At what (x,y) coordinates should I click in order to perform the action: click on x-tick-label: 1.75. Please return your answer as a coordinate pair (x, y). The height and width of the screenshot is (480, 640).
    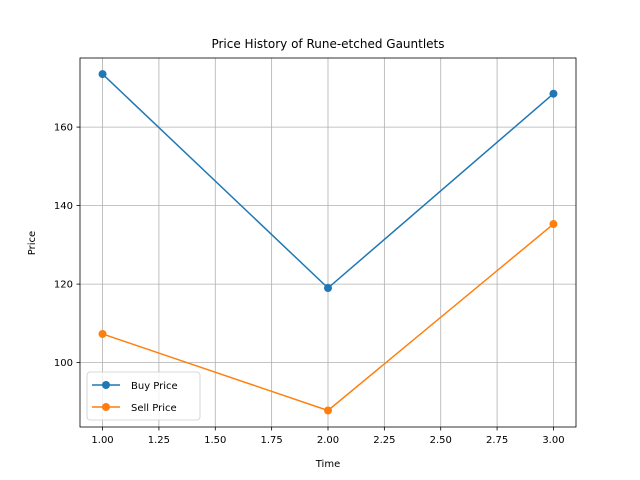
    Looking at the image, I should click on (272, 440).